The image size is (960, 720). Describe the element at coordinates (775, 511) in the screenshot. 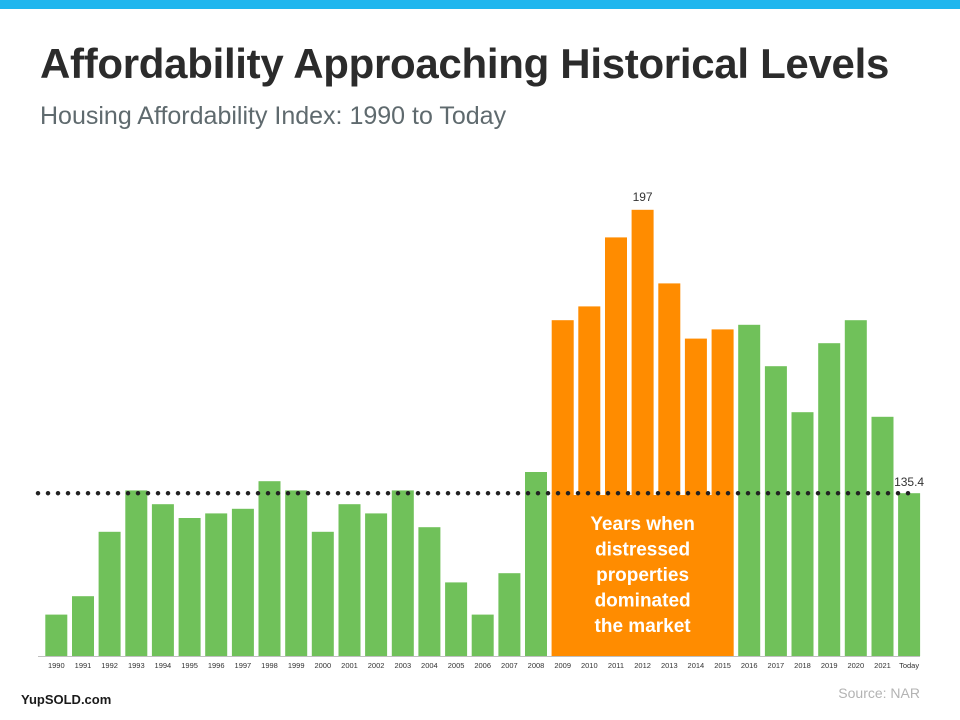

I see `bar-2017` at that location.